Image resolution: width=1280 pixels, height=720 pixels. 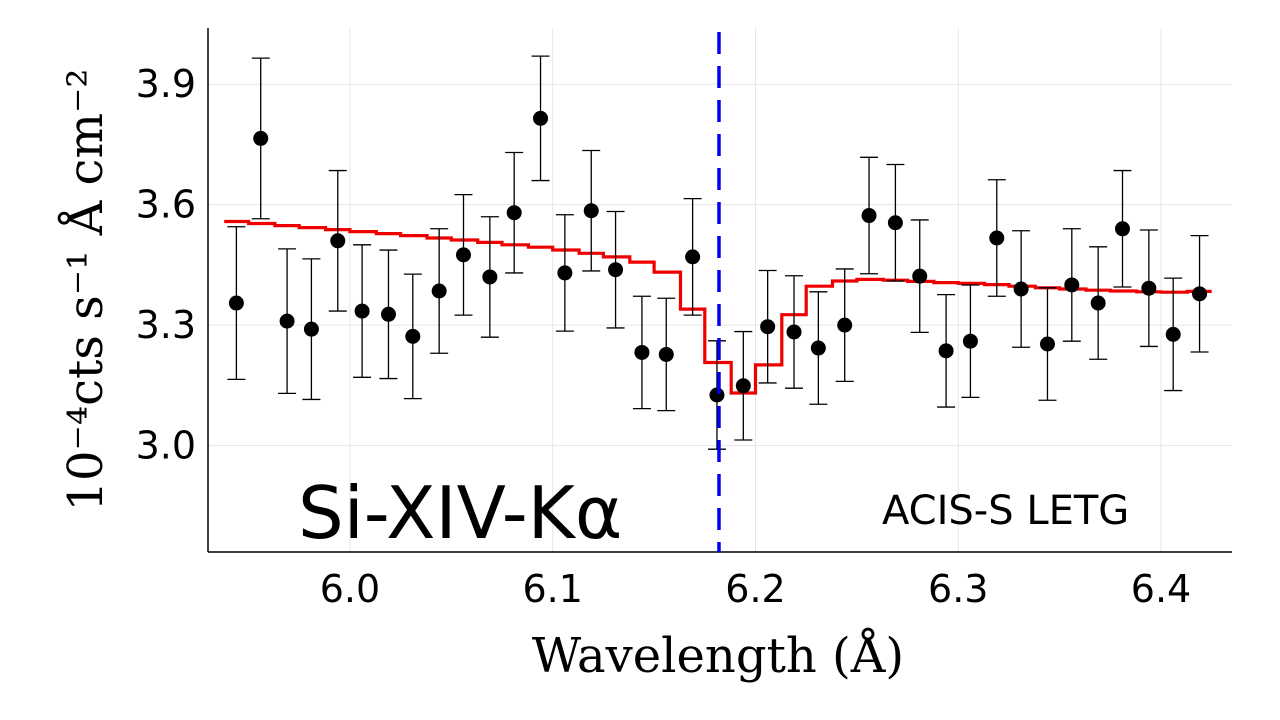 What do you see at coordinates (460, 513) in the screenshot?
I see `line-label-annotation: Si-XIV-Kα` at bounding box center [460, 513].